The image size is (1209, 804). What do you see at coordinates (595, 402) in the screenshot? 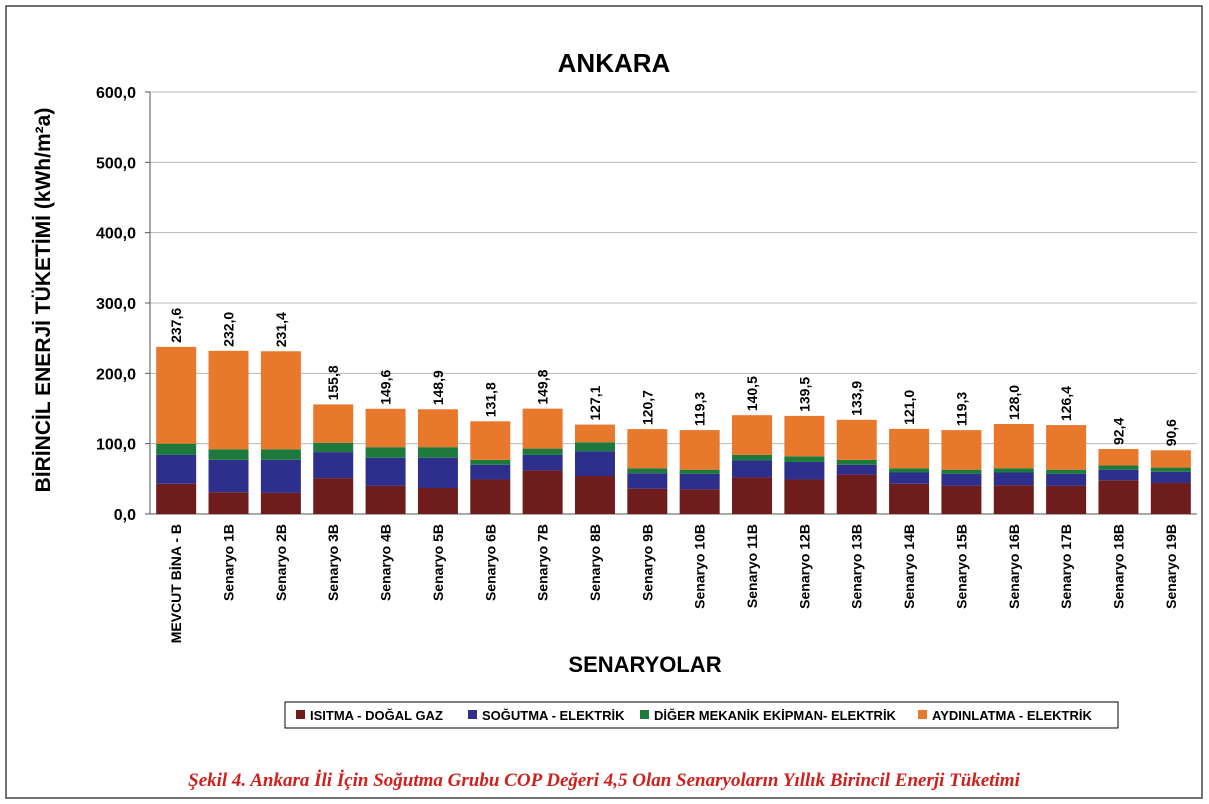
I see `total-label: 127,1` at bounding box center [595, 402].